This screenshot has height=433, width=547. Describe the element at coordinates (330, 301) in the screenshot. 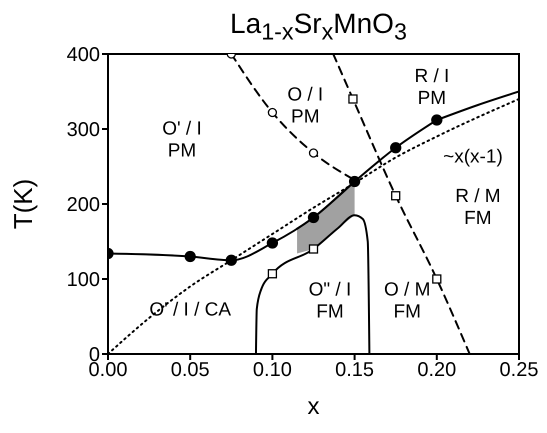

I see `annotation: O" / I FM` at that location.